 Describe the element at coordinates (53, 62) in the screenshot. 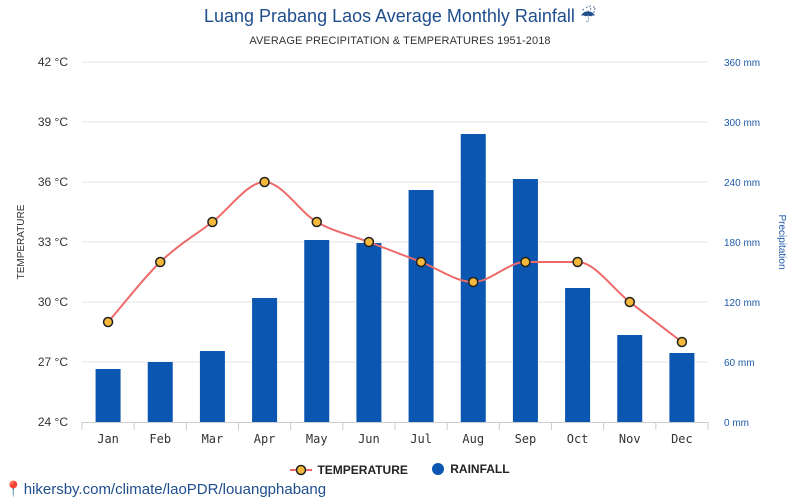

I see `y-tick-label-left: 42 °C` at that location.